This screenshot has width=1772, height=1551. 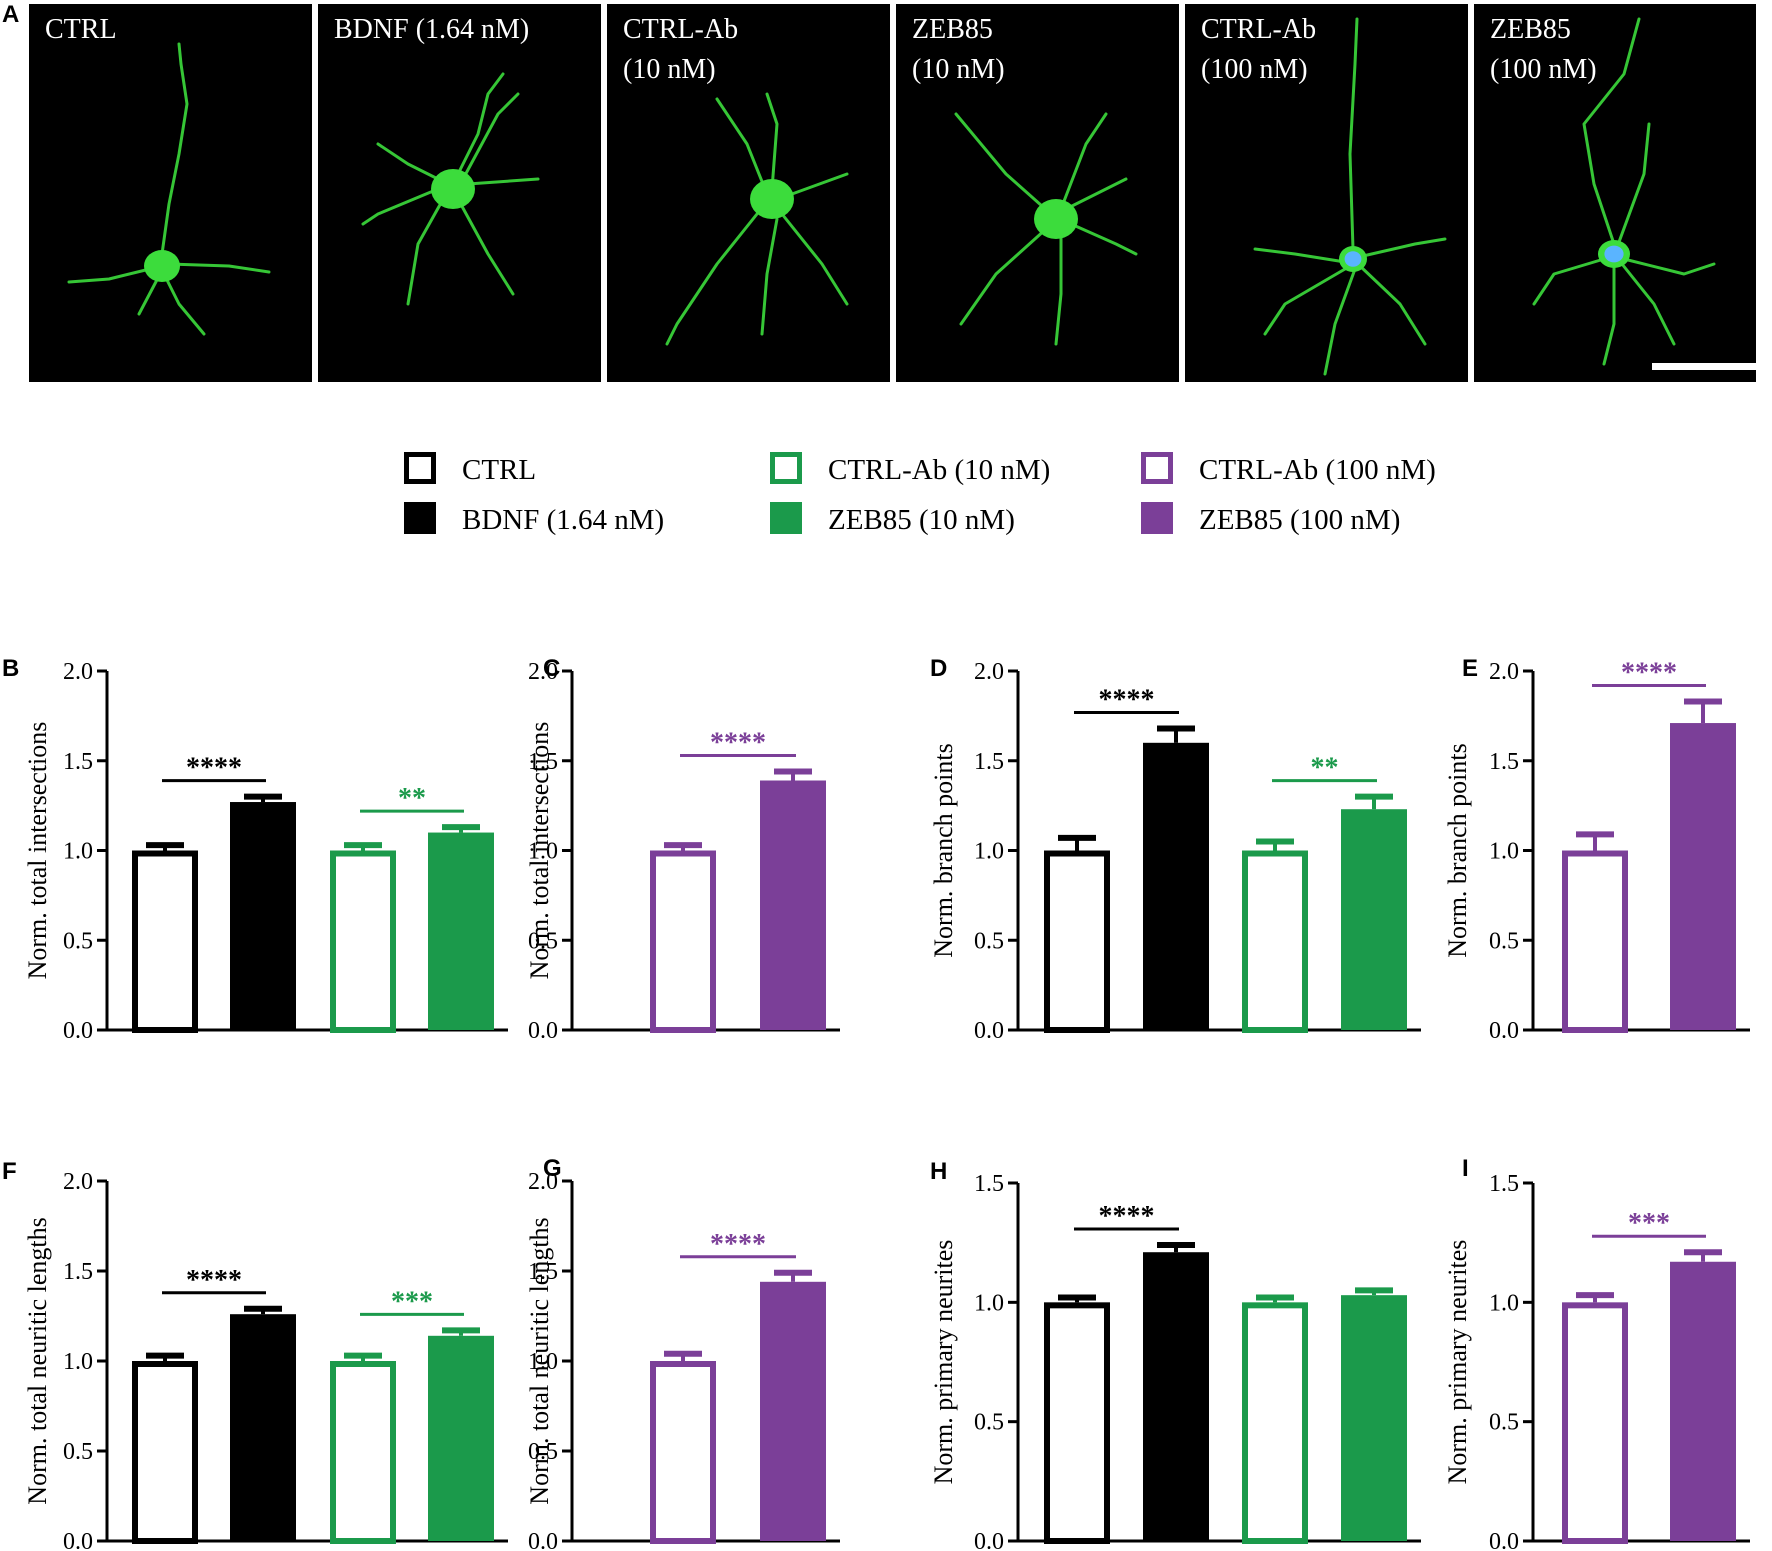 I want to click on legend-label: BDNF (1.64 nM), so click(x=563, y=520).